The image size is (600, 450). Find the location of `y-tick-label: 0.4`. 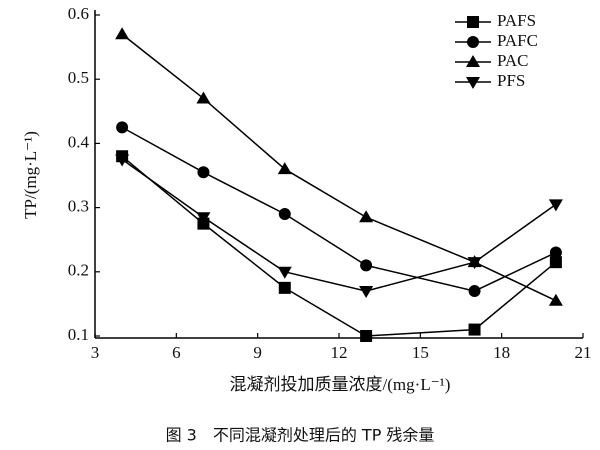

y-tick-label: 0.4 is located at coordinates (79, 141).